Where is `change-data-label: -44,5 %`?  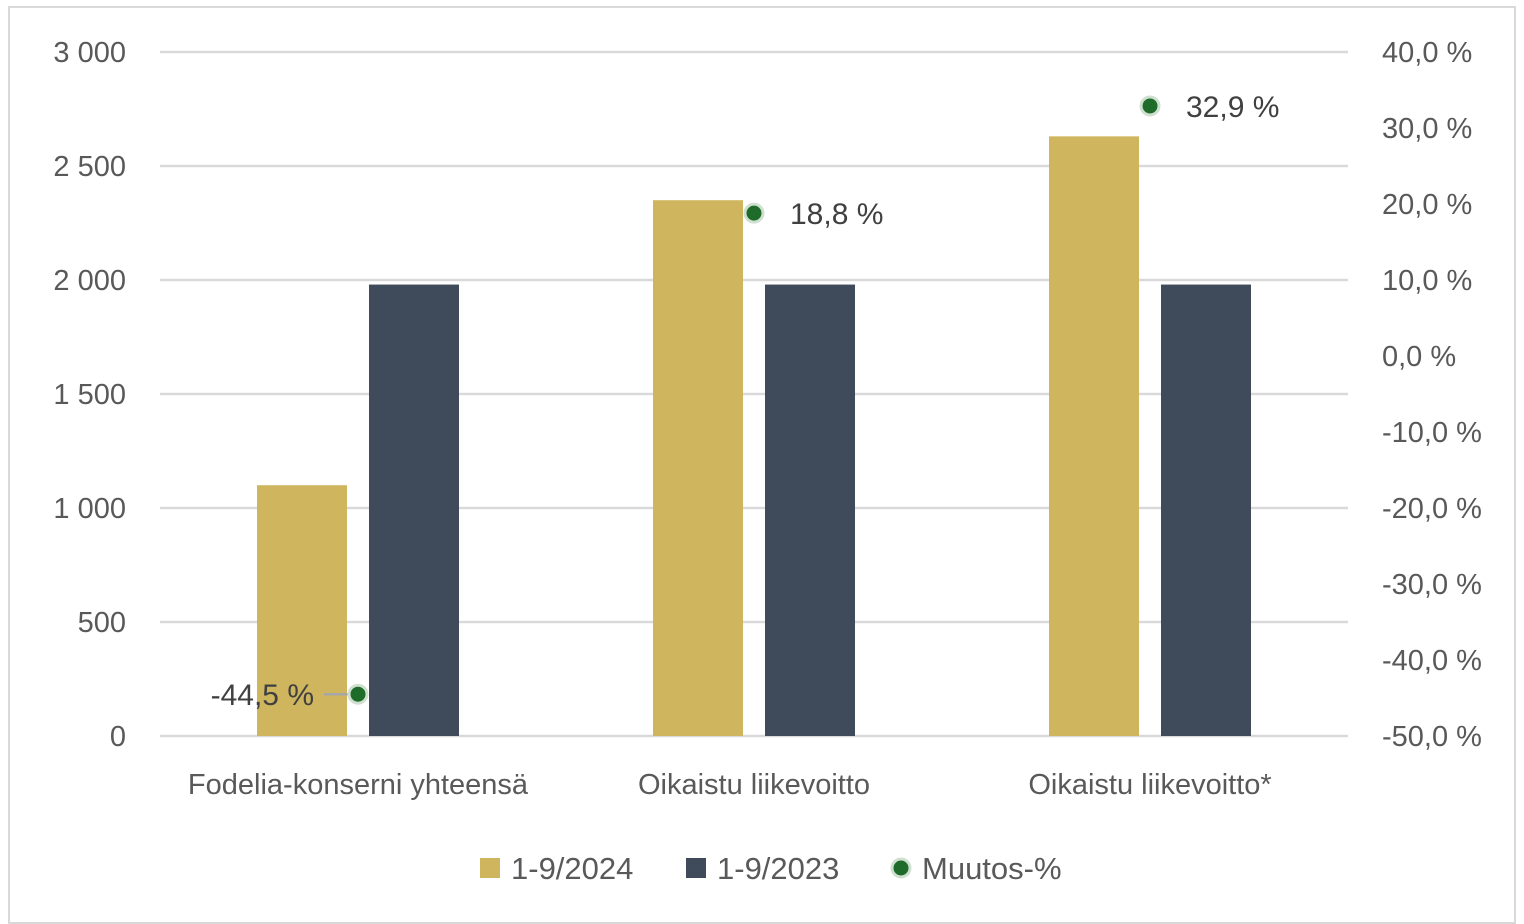 change-data-label: -44,5 % is located at coordinates (262, 695).